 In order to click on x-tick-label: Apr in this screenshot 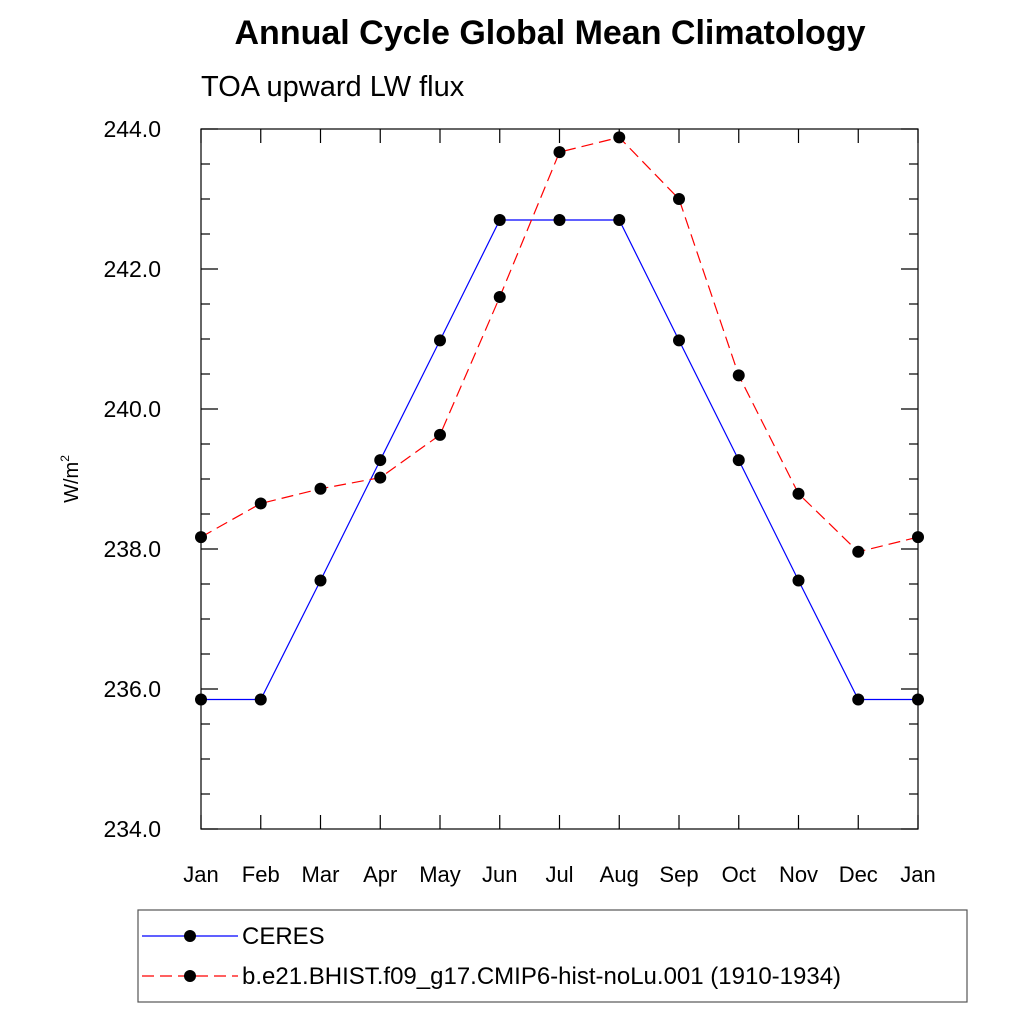, I will do `click(380, 874)`.